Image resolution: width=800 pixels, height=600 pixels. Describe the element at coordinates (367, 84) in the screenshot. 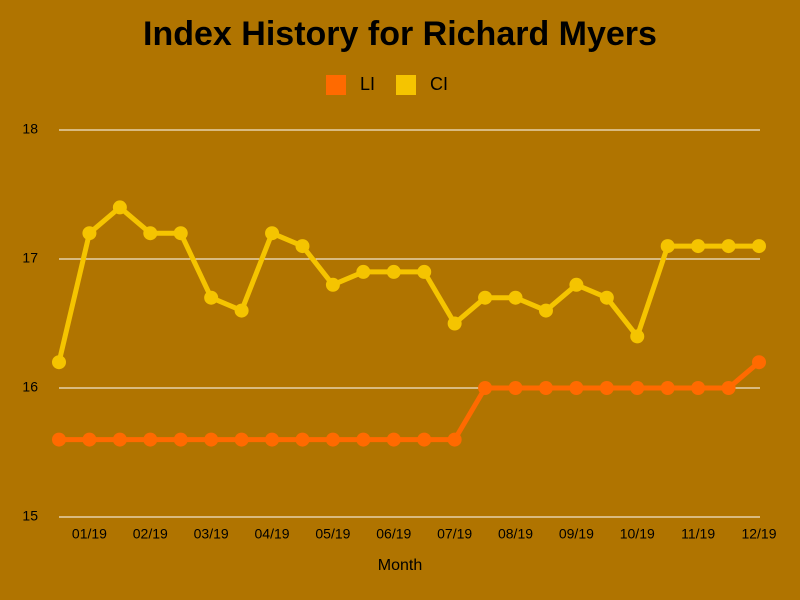

I see `legend-label: LI` at that location.